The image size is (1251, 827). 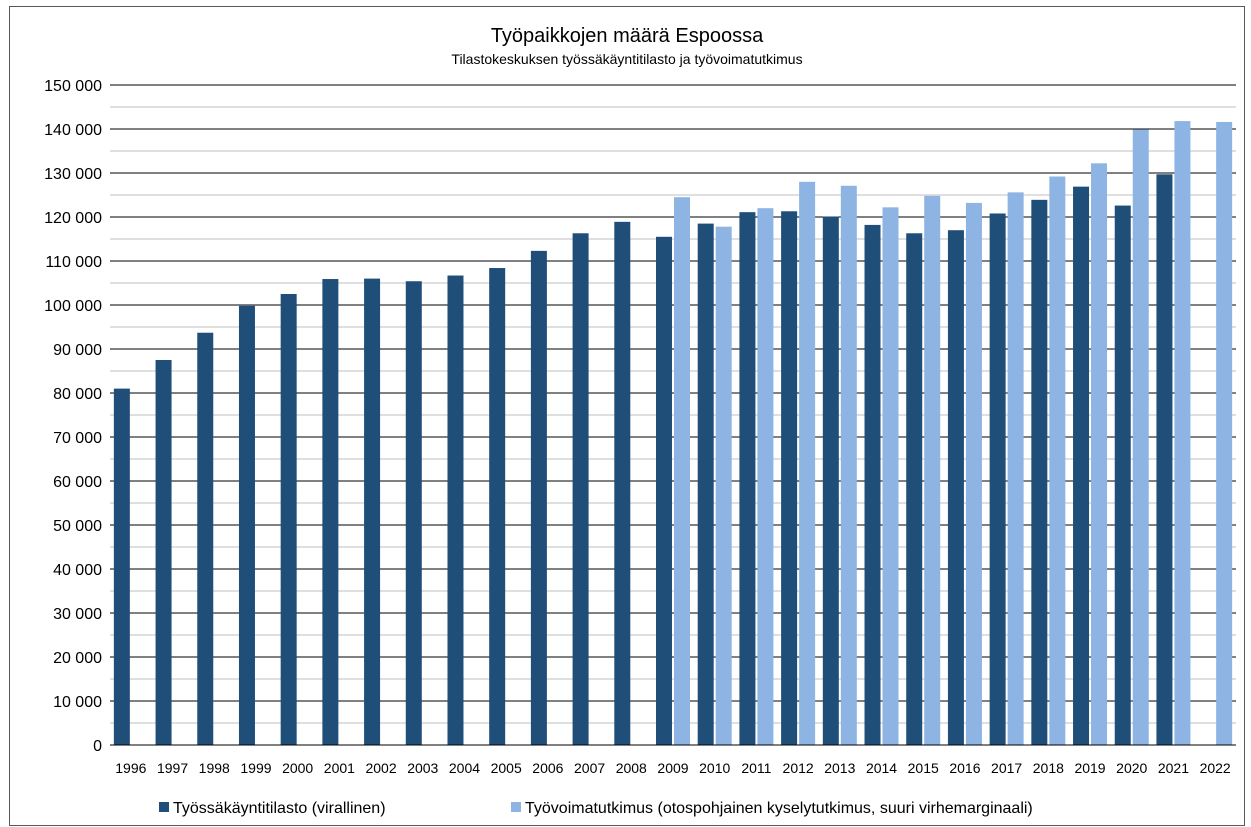 I want to click on y-tick-label: 30 000, so click(x=77, y=614).